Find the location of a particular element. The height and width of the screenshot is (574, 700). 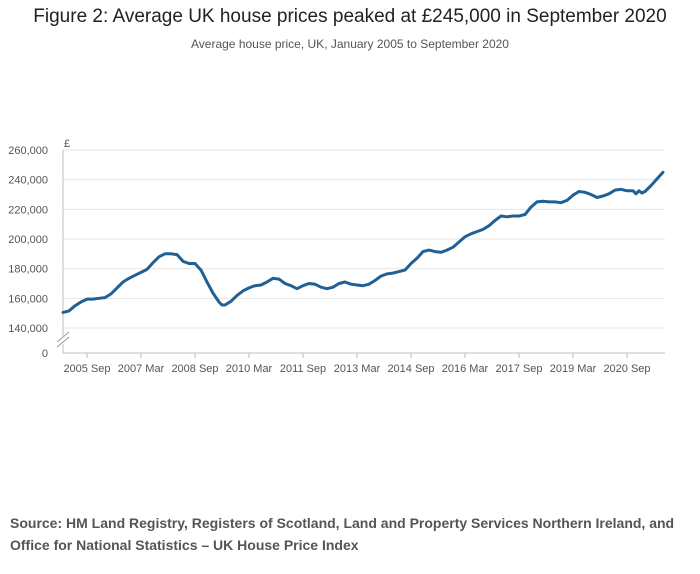

x-tick-label: 2005 Sep is located at coordinates (86, 369).